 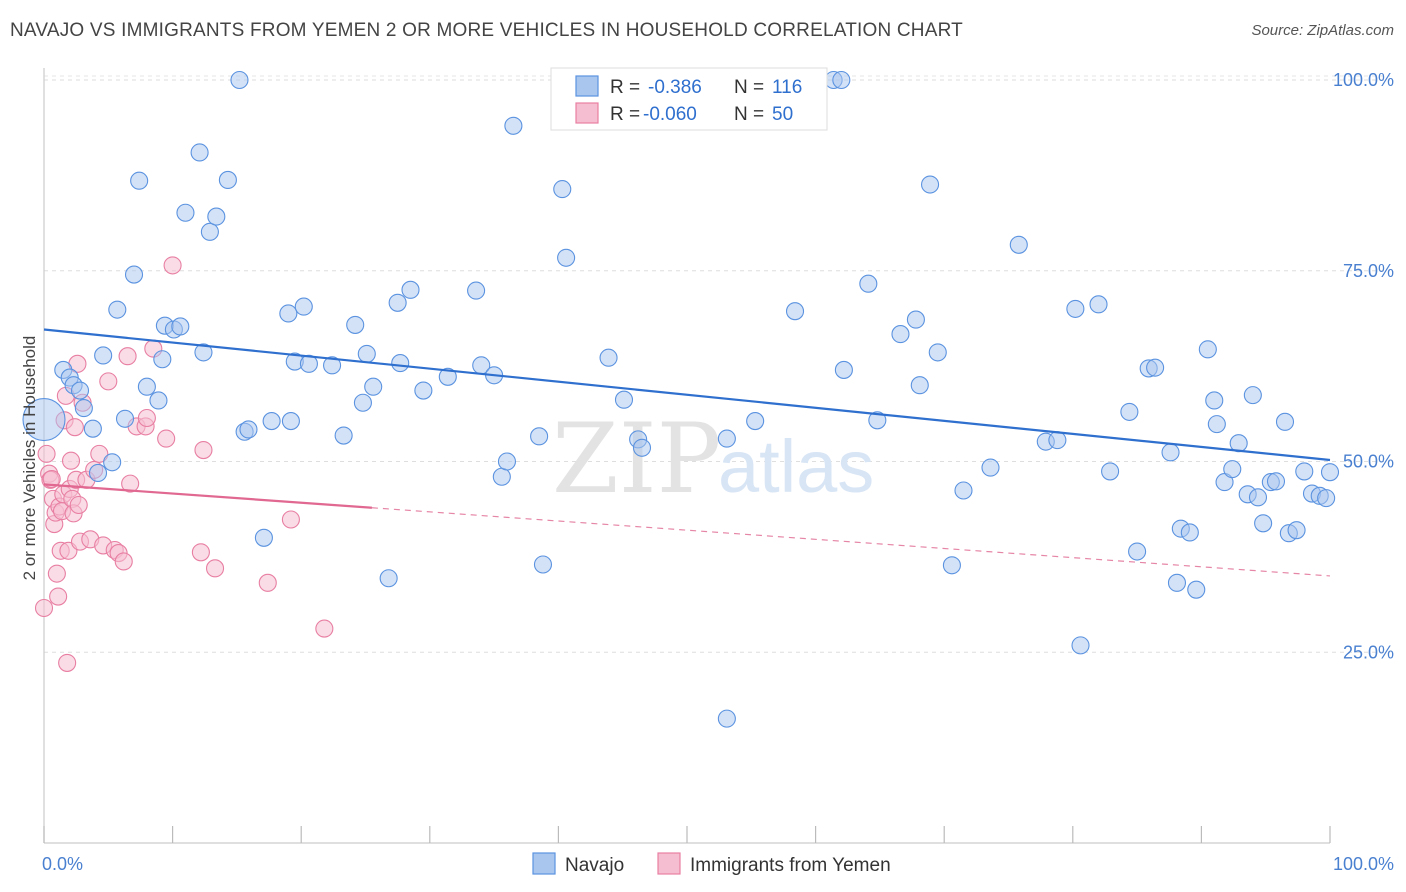 What do you see at coordinates (782, 114) in the screenshot?
I see `legend-n-yemen: 50` at bounding box center [782, 114].